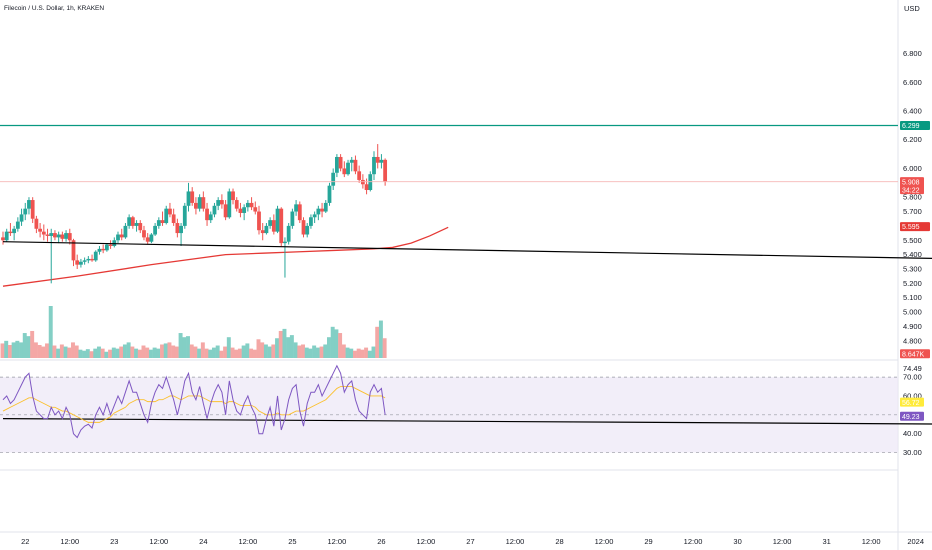 This screenshot has height=550, width=932. I want to click on time-tick-label: 2024, so click(915, 541).